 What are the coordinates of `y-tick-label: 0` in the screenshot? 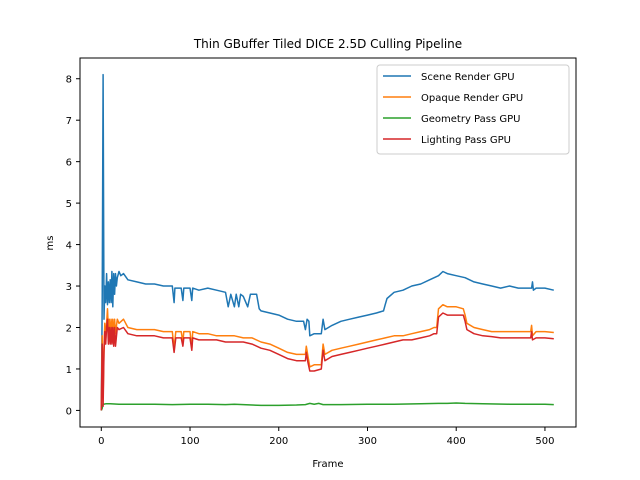 It's located at (69, 411).